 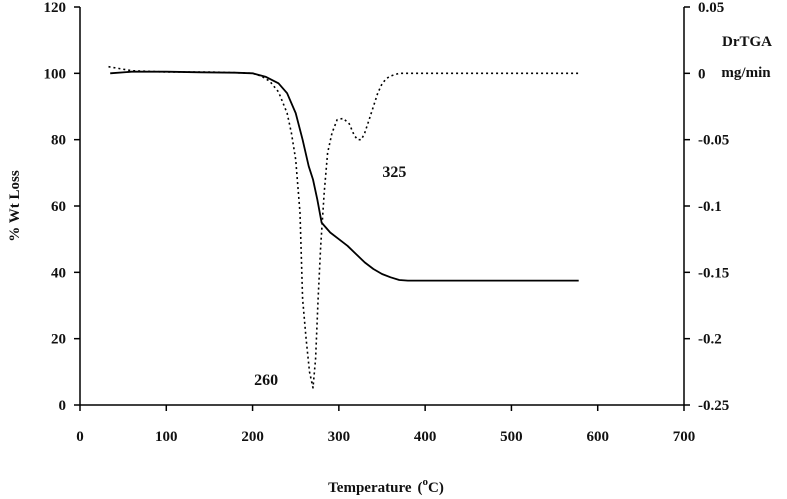 What do you see at coordinates (702, 74) in the screenshot?
I see `y2-tick-label: 0` at bounding box center [702, 74].